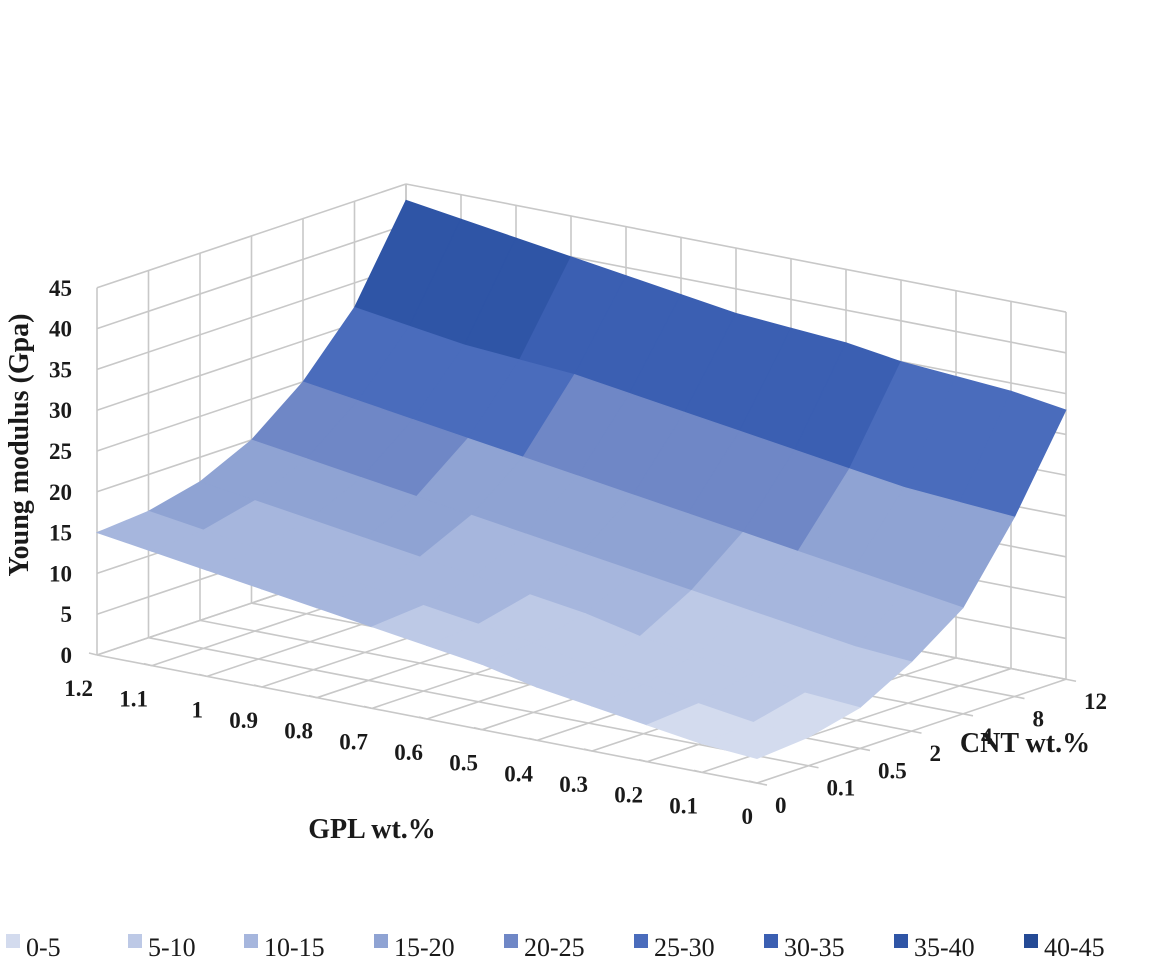 This screenshot has height=968, width=1150. Describe the element at coordinates (814, 947) in the screenshot. I see `legend-label: 30-35` at that location.